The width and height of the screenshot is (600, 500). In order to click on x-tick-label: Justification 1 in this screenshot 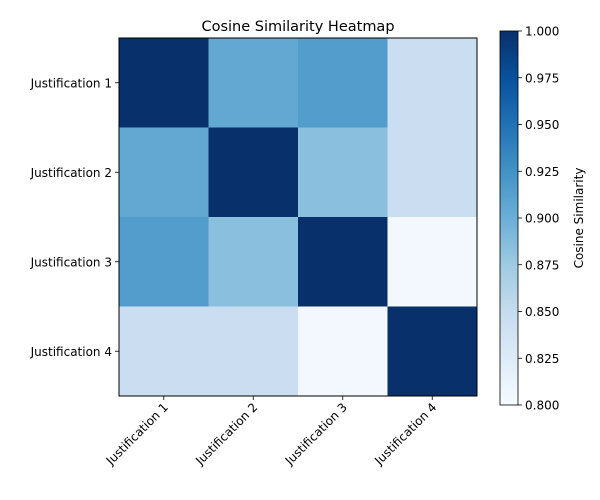, I will do `click(137, 434)`.